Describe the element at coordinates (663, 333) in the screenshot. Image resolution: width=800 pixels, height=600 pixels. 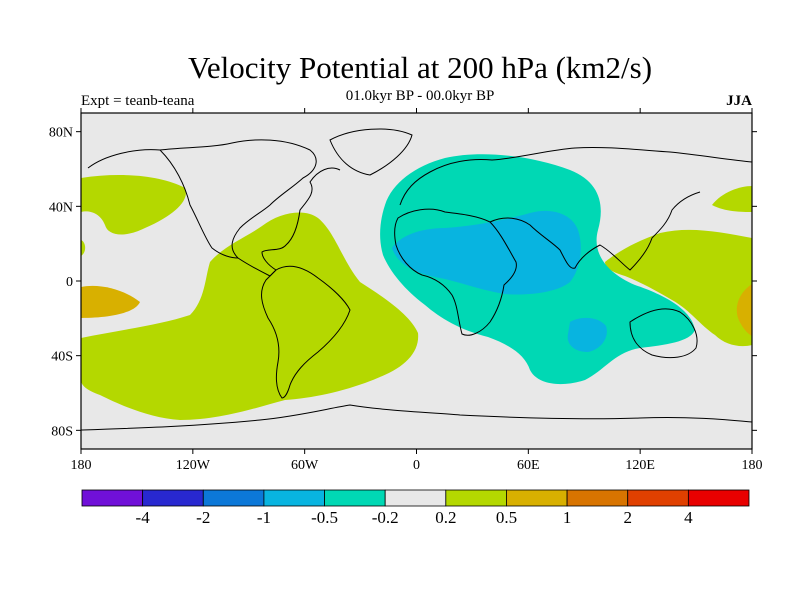
I see `australia-coast` at that location.